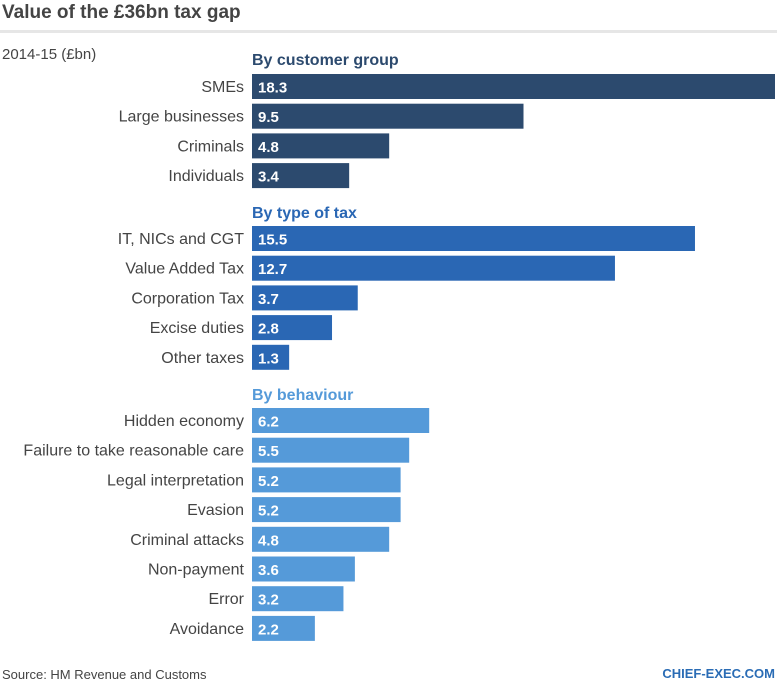 Image resolution: width=777 pixels, height=684 pixels. What do you see at coordinates (187, 540) in the screenshot?
I see `category-label: Criminal attacks` at bounding box center [187, 540].